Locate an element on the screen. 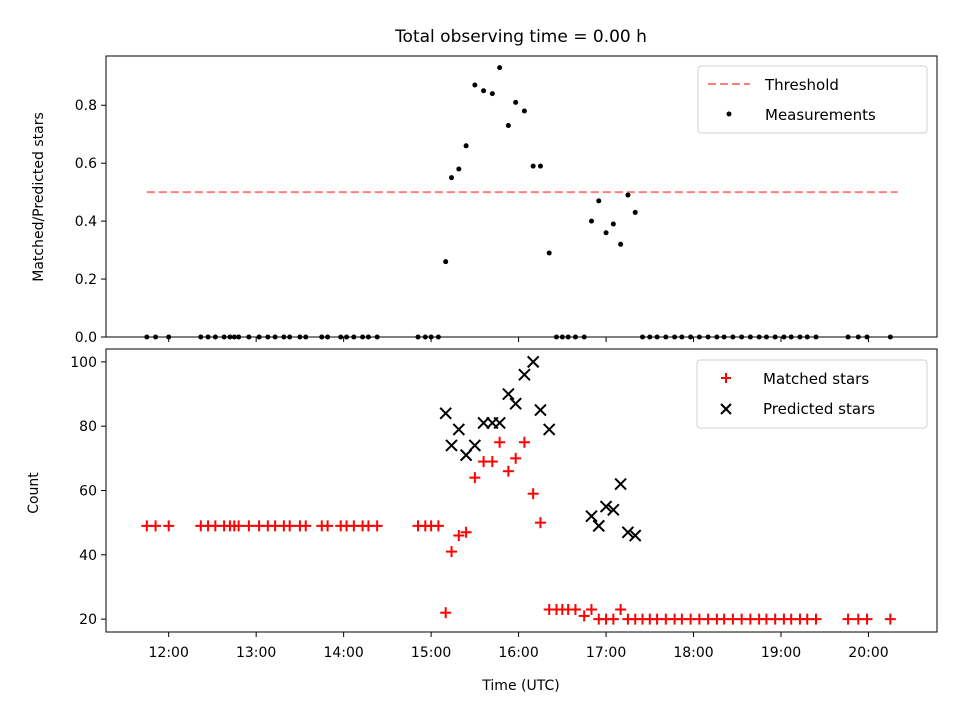 The image size is (960, 720). legend-matched-label: Matched stars is located at coordinates (816, 379).